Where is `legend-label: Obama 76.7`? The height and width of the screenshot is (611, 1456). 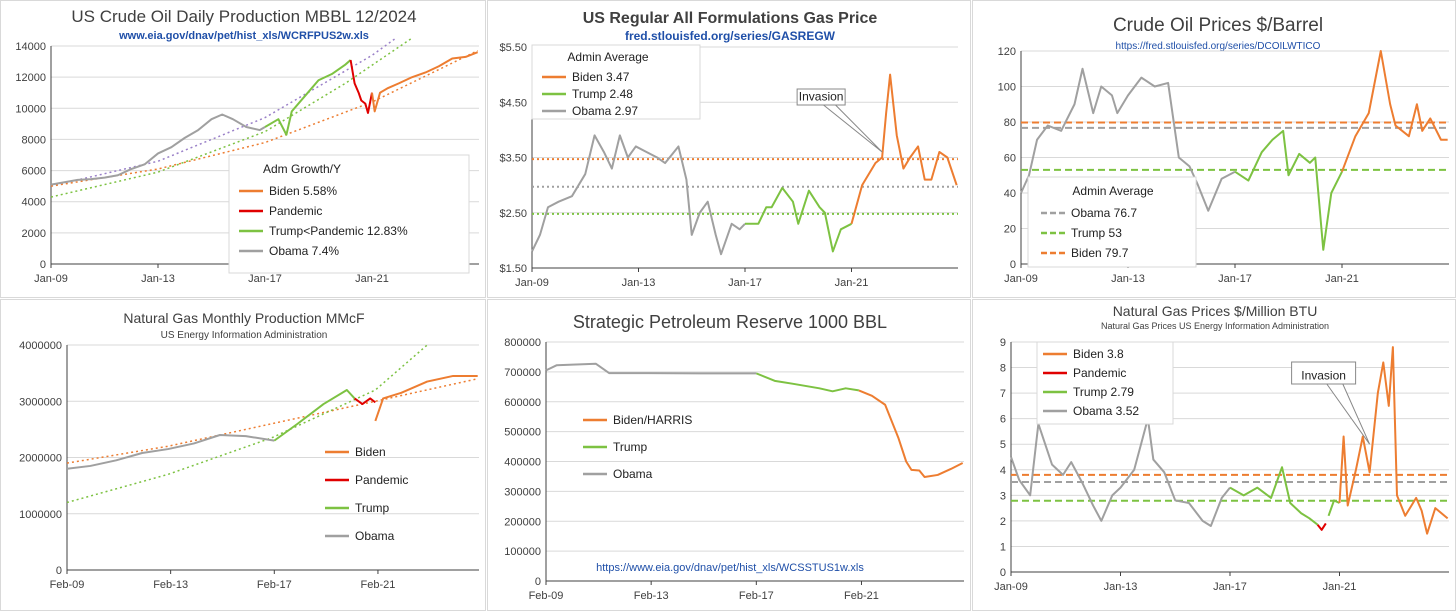
legend-label: Obama 76.7 is located at coordinates (1104, 213).